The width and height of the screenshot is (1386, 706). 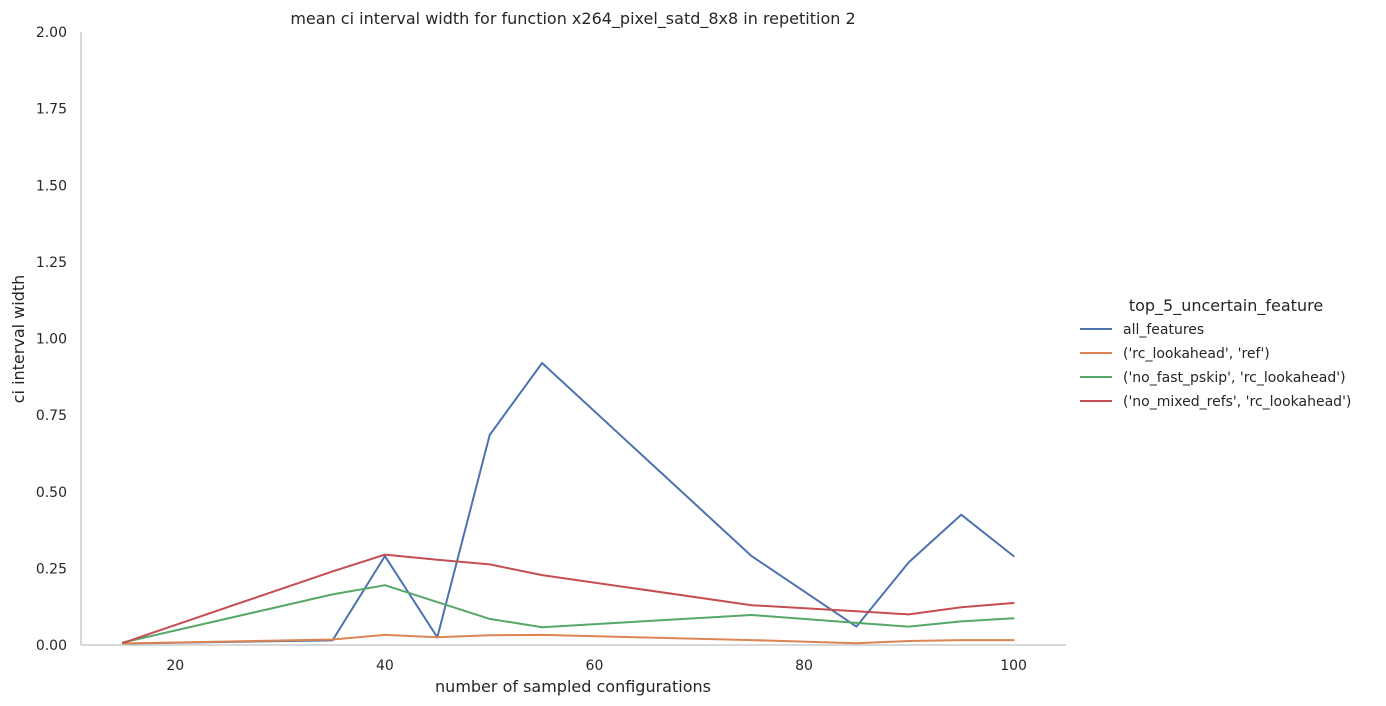 What do you see at coordinates (51, 263) in the screenshot?
I see `y-tick-label: 1.25` at bounding box center [51, 263].